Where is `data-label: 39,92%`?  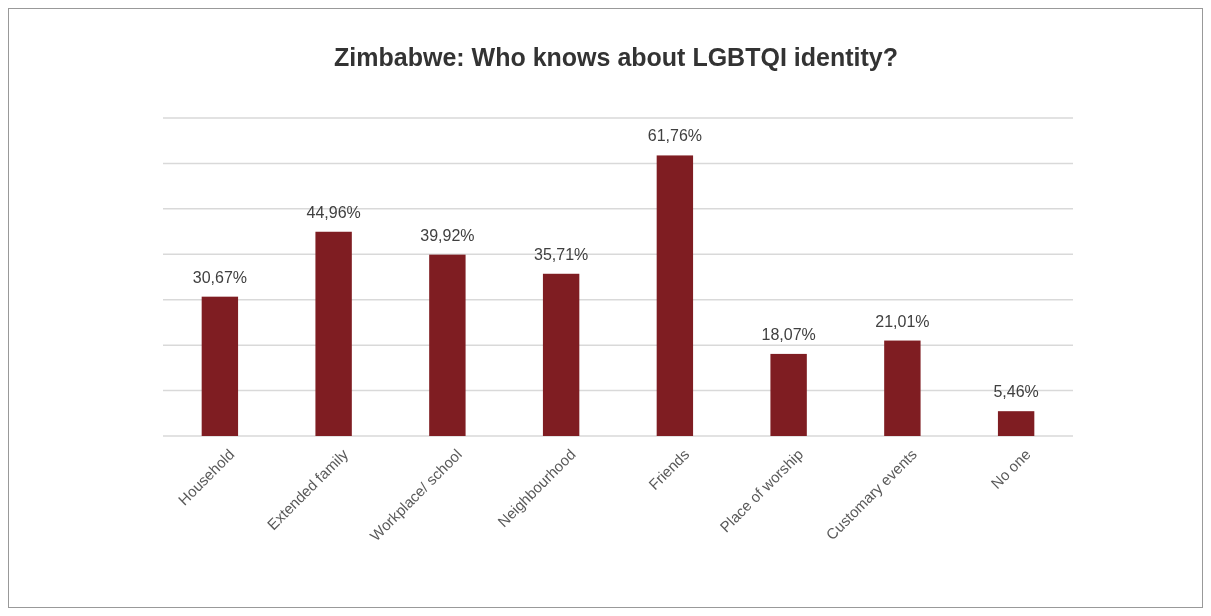
data-label: 39,92% is located at coordinates (447, 235).